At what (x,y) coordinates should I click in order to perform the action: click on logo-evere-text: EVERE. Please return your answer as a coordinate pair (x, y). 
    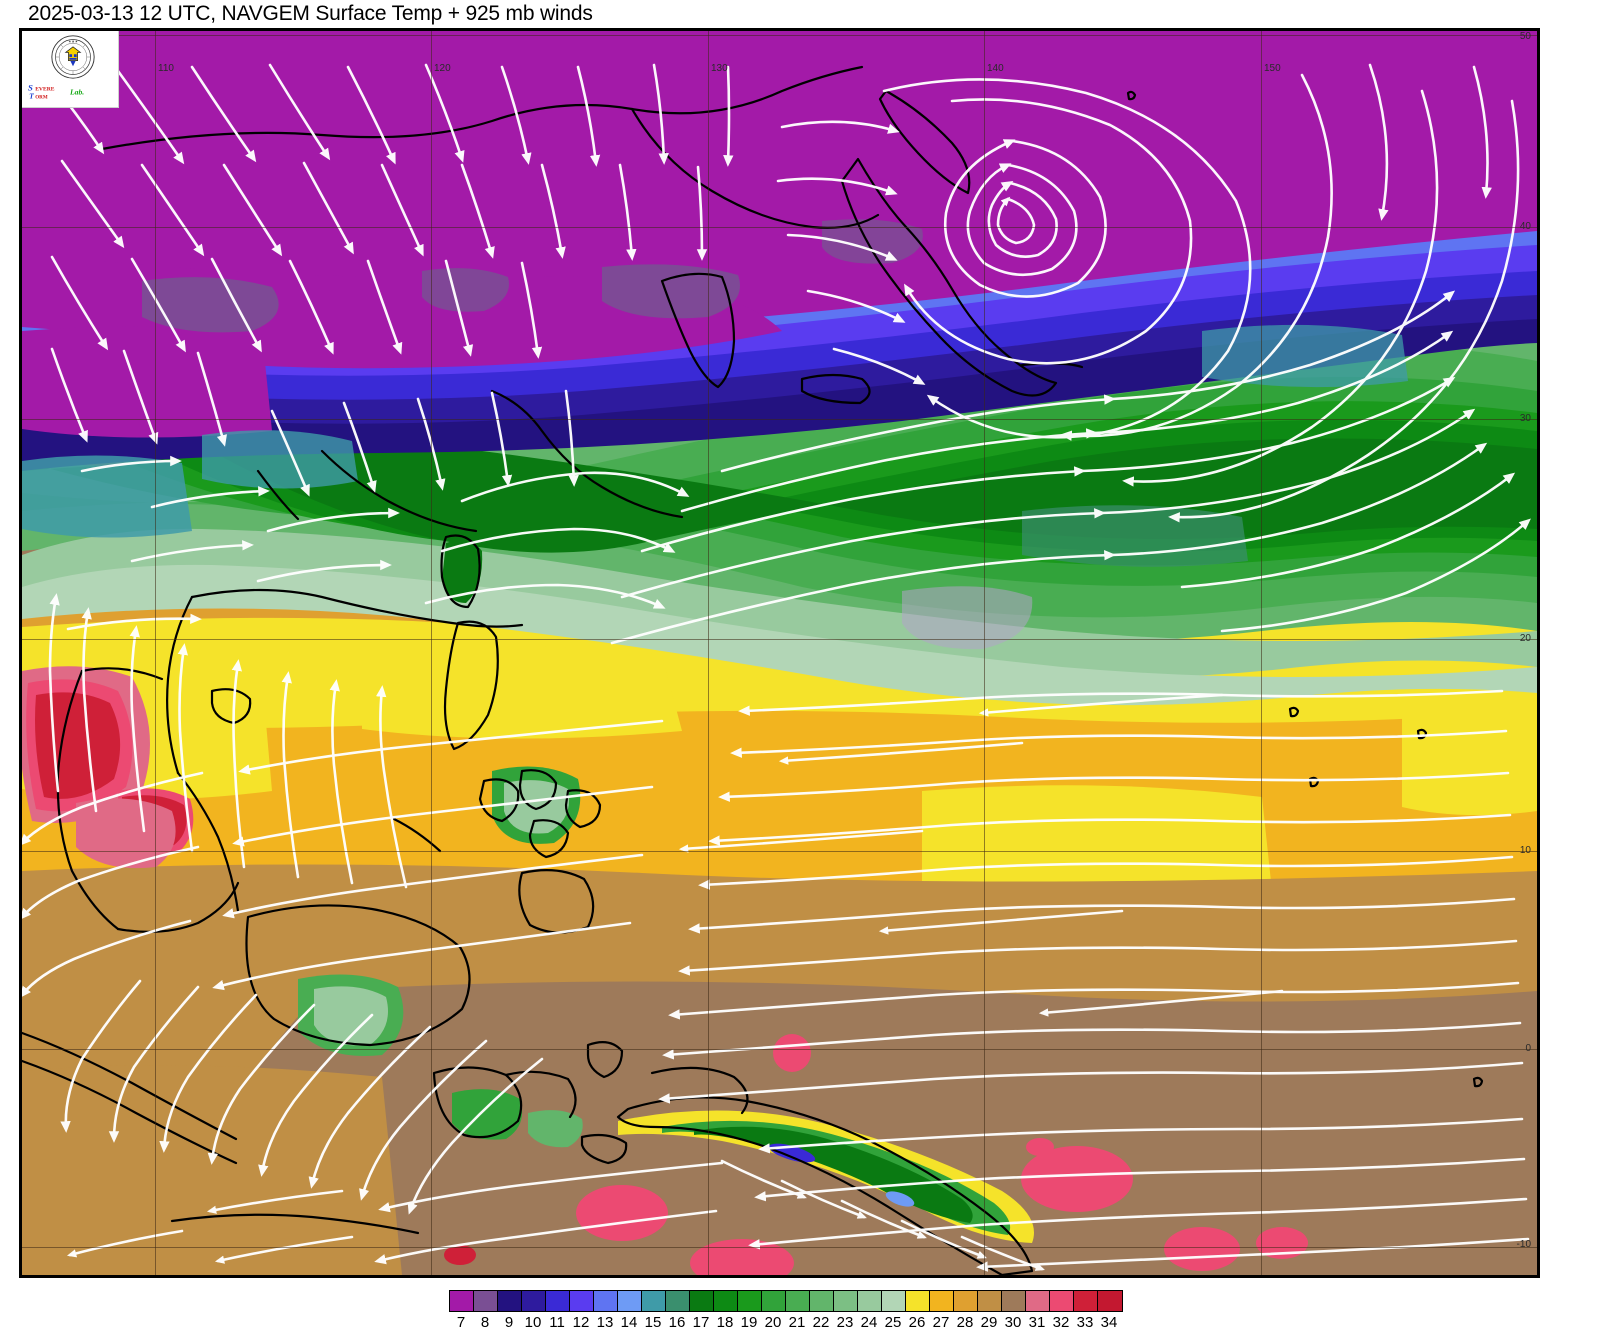
    Looking at the image, I should click on (45, 89).